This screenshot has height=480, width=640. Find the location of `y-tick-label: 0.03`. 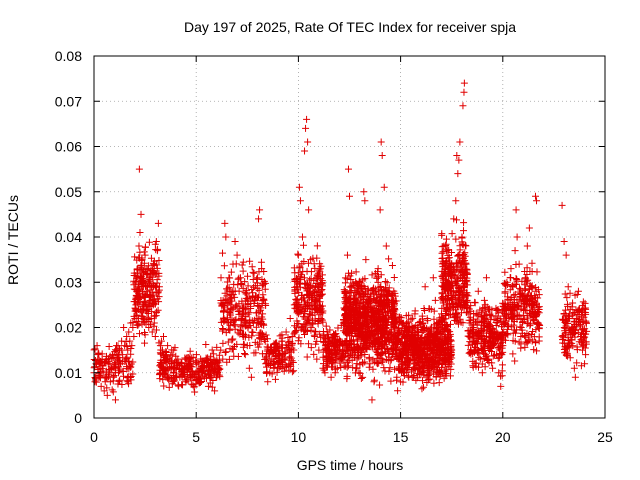

y-tick-label: 0.03 is located at coordinates (68, 282).